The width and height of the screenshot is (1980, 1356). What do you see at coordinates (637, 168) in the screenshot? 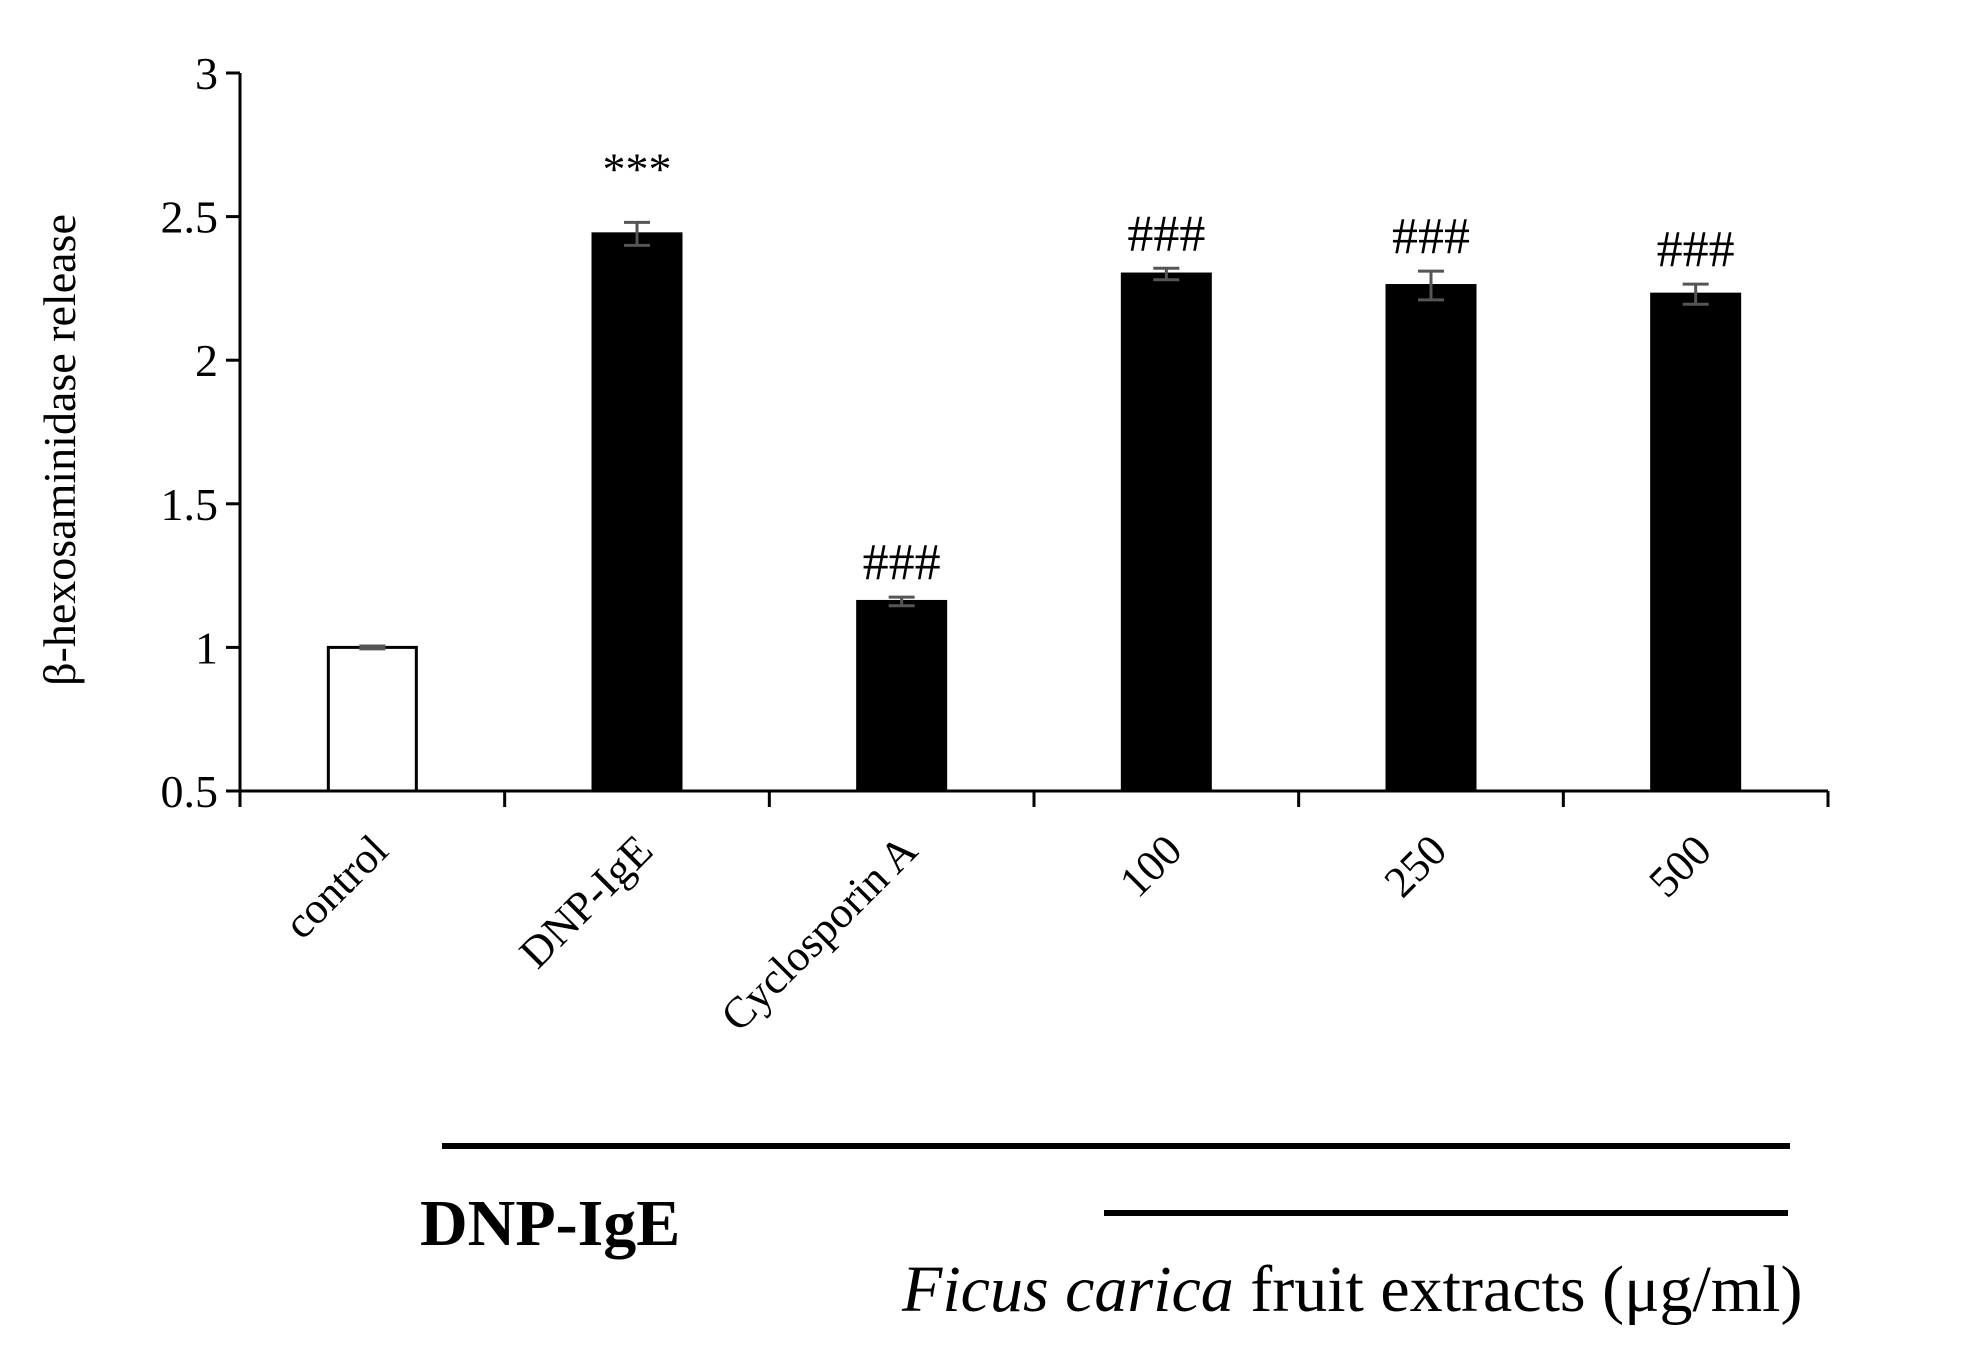
I see `significance-label: ***` at bounding box center [637, 168].